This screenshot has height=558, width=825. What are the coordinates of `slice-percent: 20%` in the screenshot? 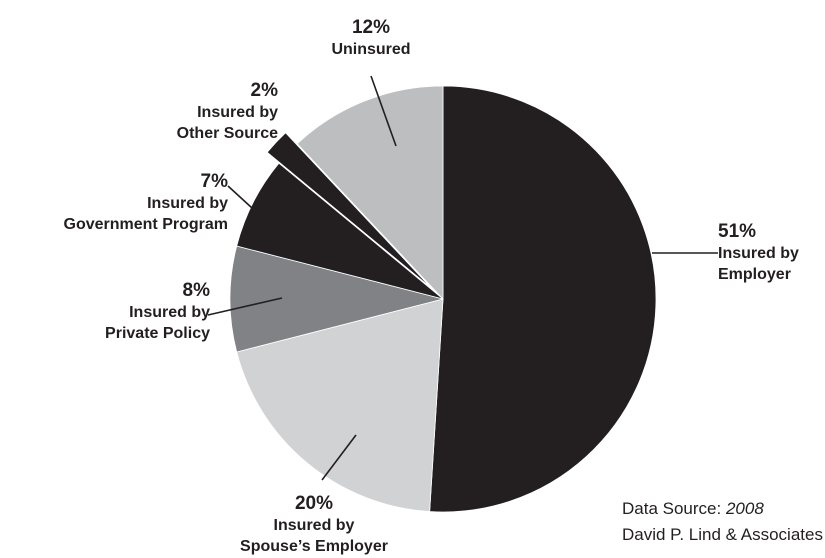 It's located at (314, 503).